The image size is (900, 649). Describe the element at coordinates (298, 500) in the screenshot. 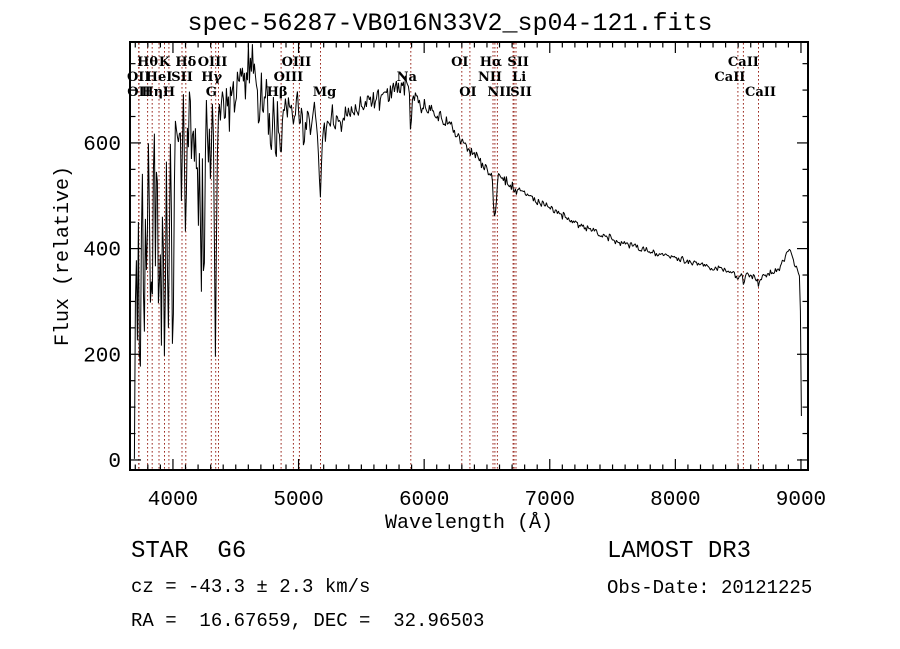

I see `x-tick-label: 5000` at that location.